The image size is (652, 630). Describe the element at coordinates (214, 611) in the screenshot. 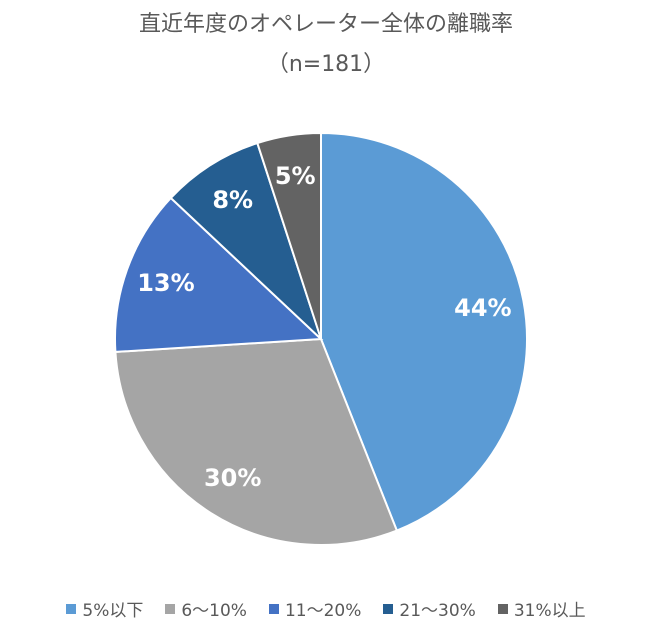

I see `legend-label-1: 6〜10%` at that location.